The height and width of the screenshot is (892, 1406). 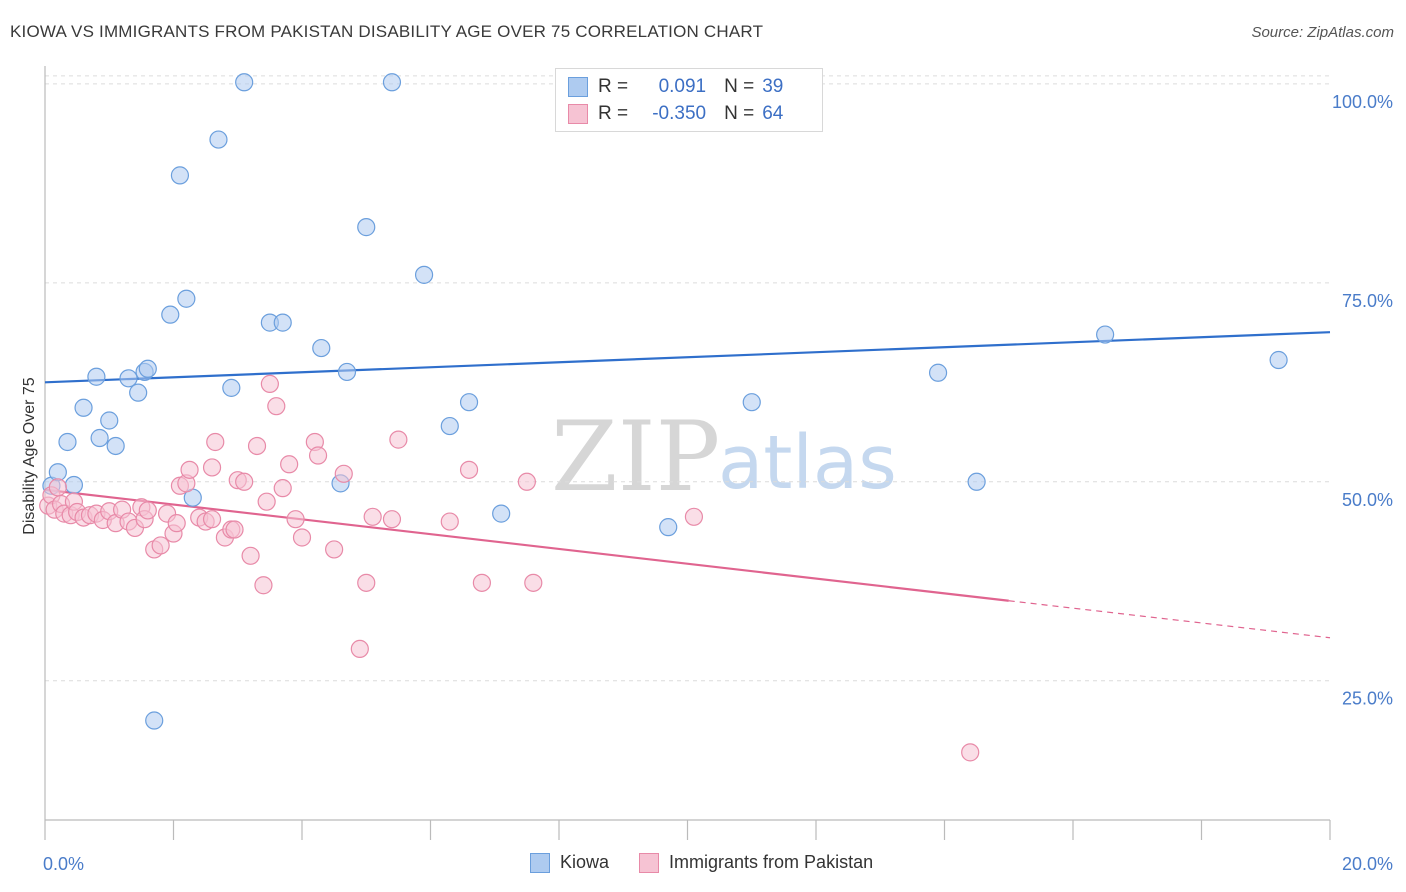 What do you see at coordinates (1169, 619) in the screenshot?
I see `pakistan-trend-line-extension` at bounding box center [1169, 619].